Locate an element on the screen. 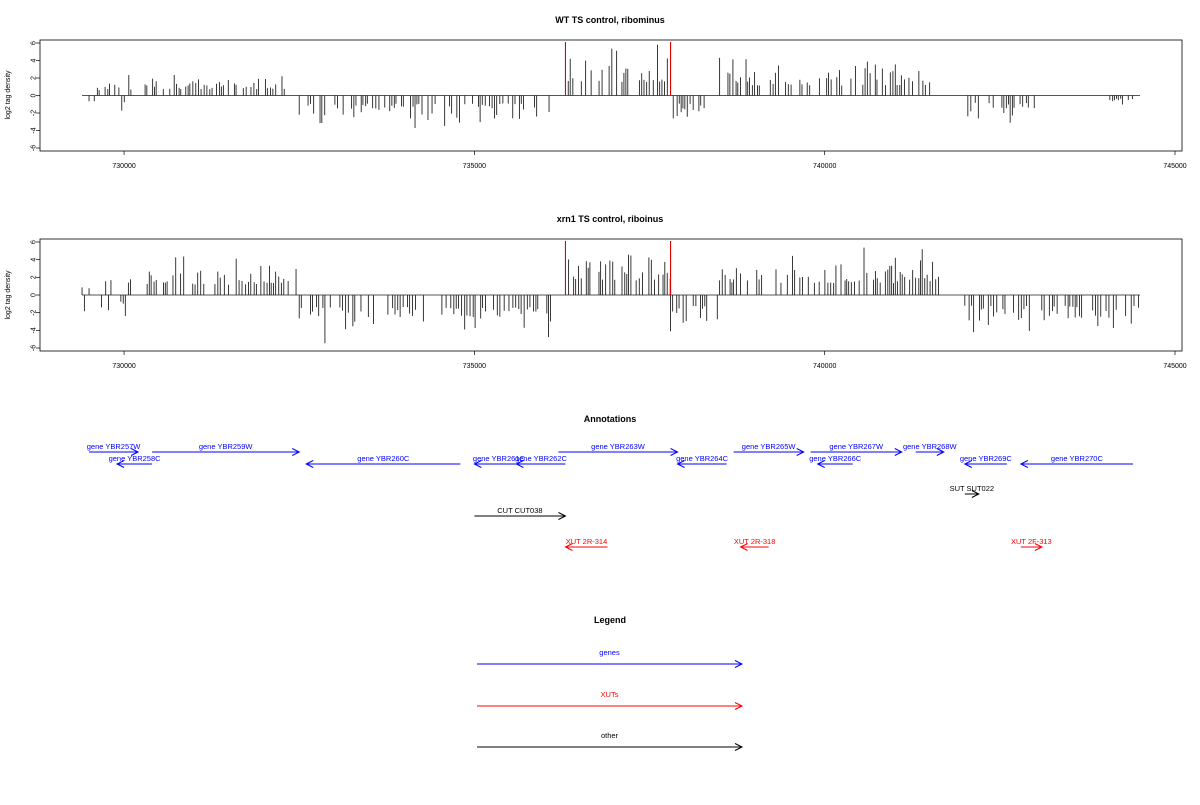 This screenshot has width=1200, height=805. annotation-label: gene YBR270C is located at coordinates (1077, 458).